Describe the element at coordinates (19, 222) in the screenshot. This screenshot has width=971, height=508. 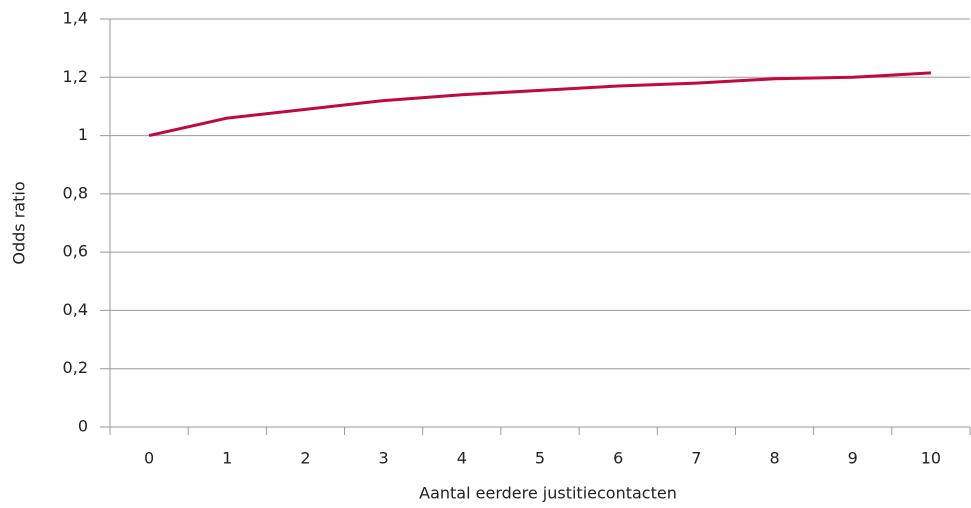
I see `y-axis-title: Odds ratio` at that location.